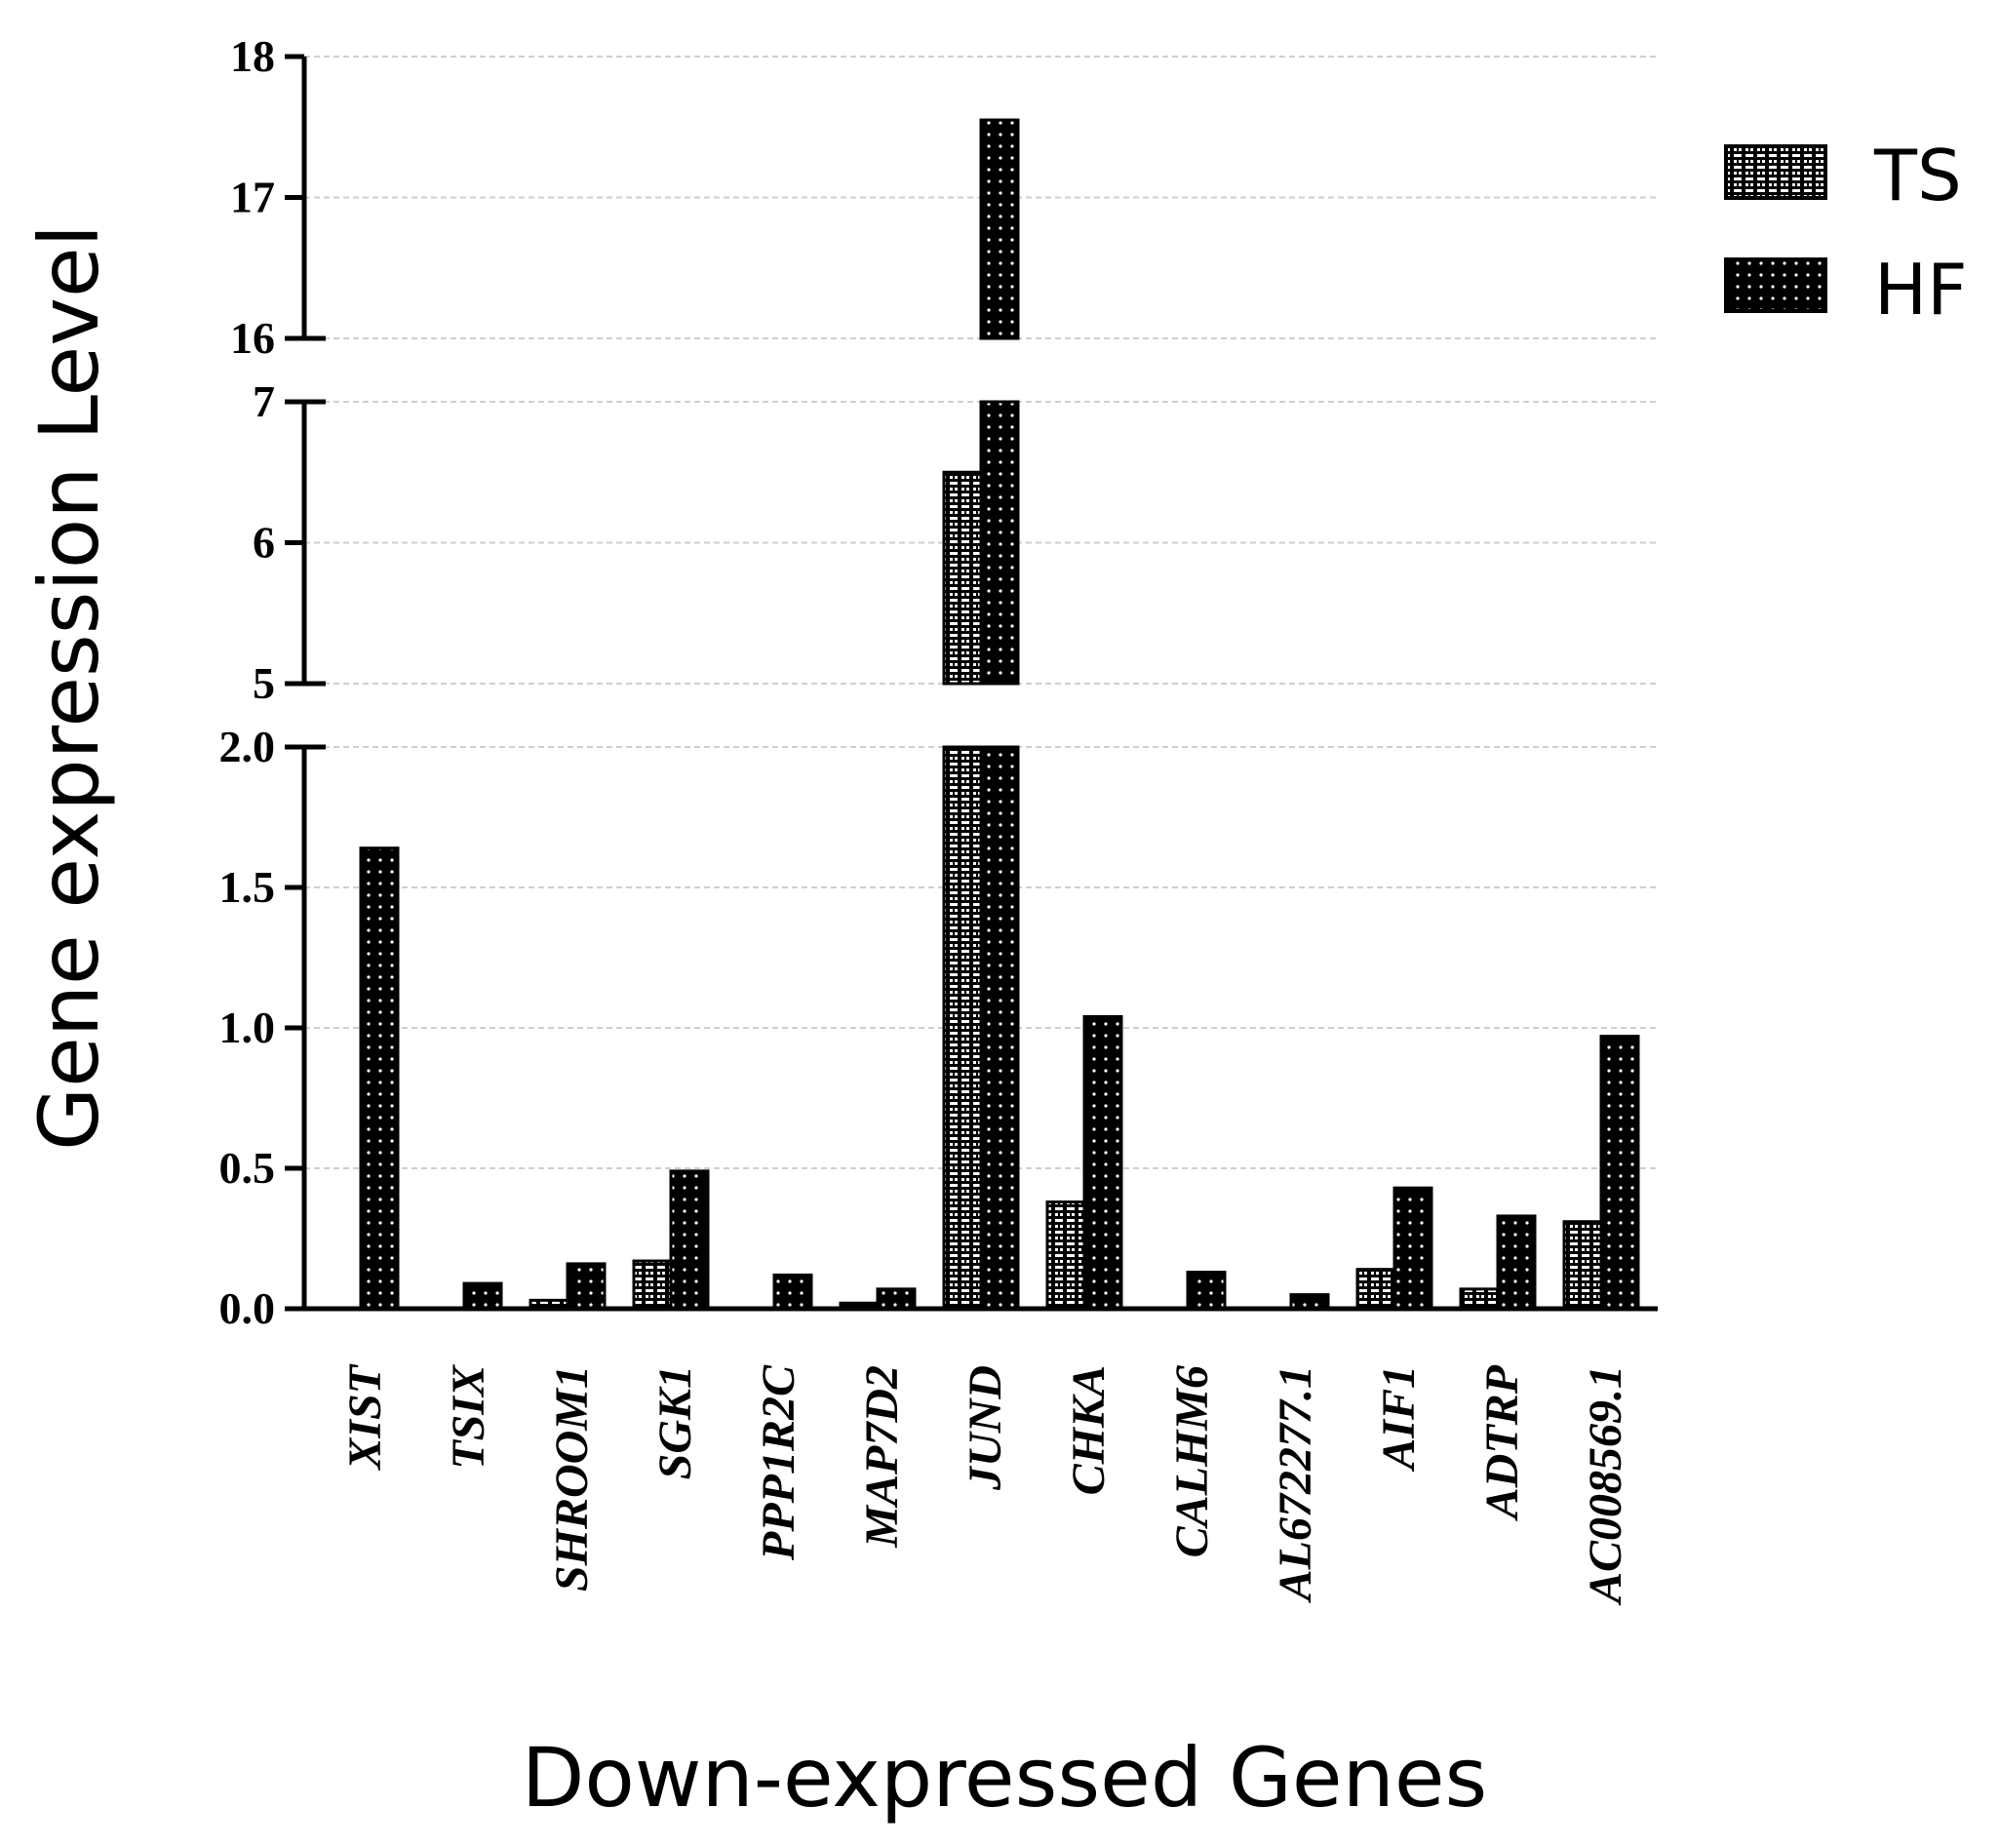 This screenshot has width=2000, height=1848. I want to click on category-label: CALHM6, so click(1192, 1461).